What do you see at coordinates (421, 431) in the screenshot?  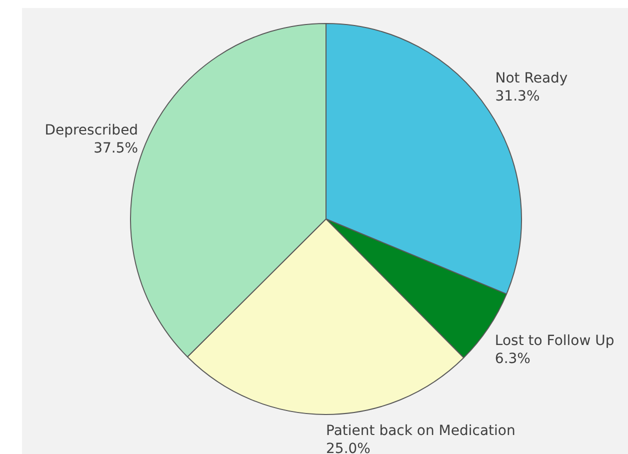 I see `slice-label: Patient back on Medication` at bounding box center [421, 431].